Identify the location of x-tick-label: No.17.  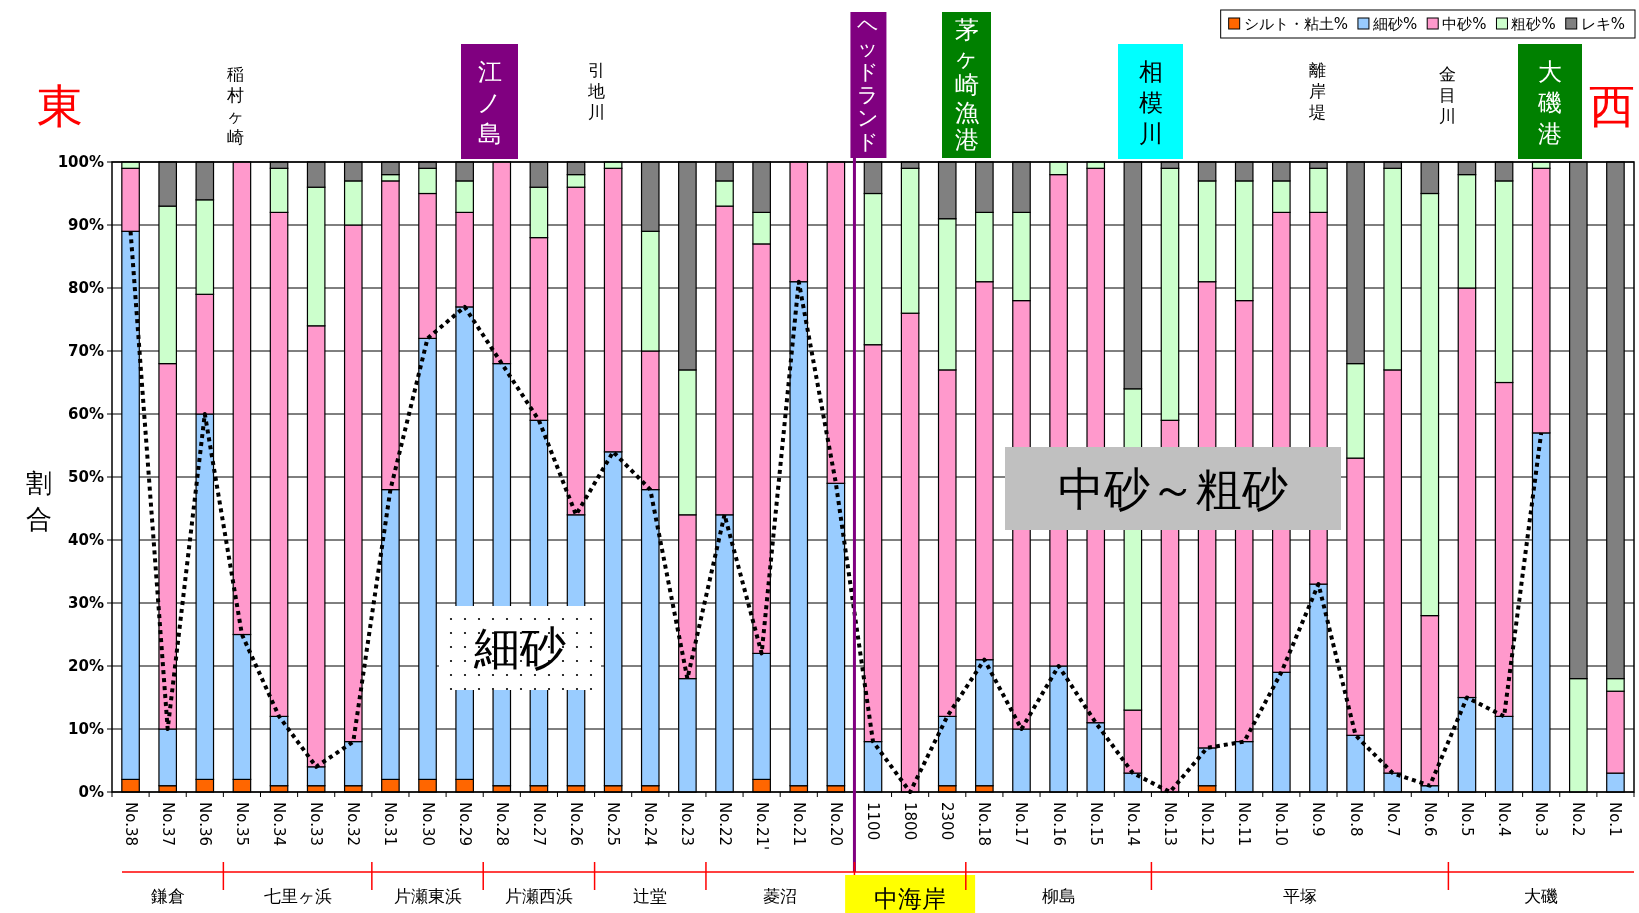
(1021, 824).